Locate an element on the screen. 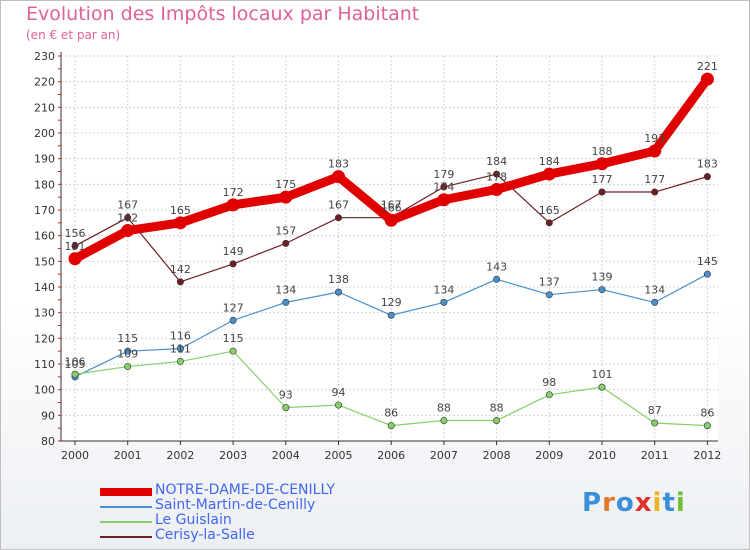 Image resolution: width=750 pixels, height=550 pixels. y-tick-label: 150 is located at coordinates (44, 261).